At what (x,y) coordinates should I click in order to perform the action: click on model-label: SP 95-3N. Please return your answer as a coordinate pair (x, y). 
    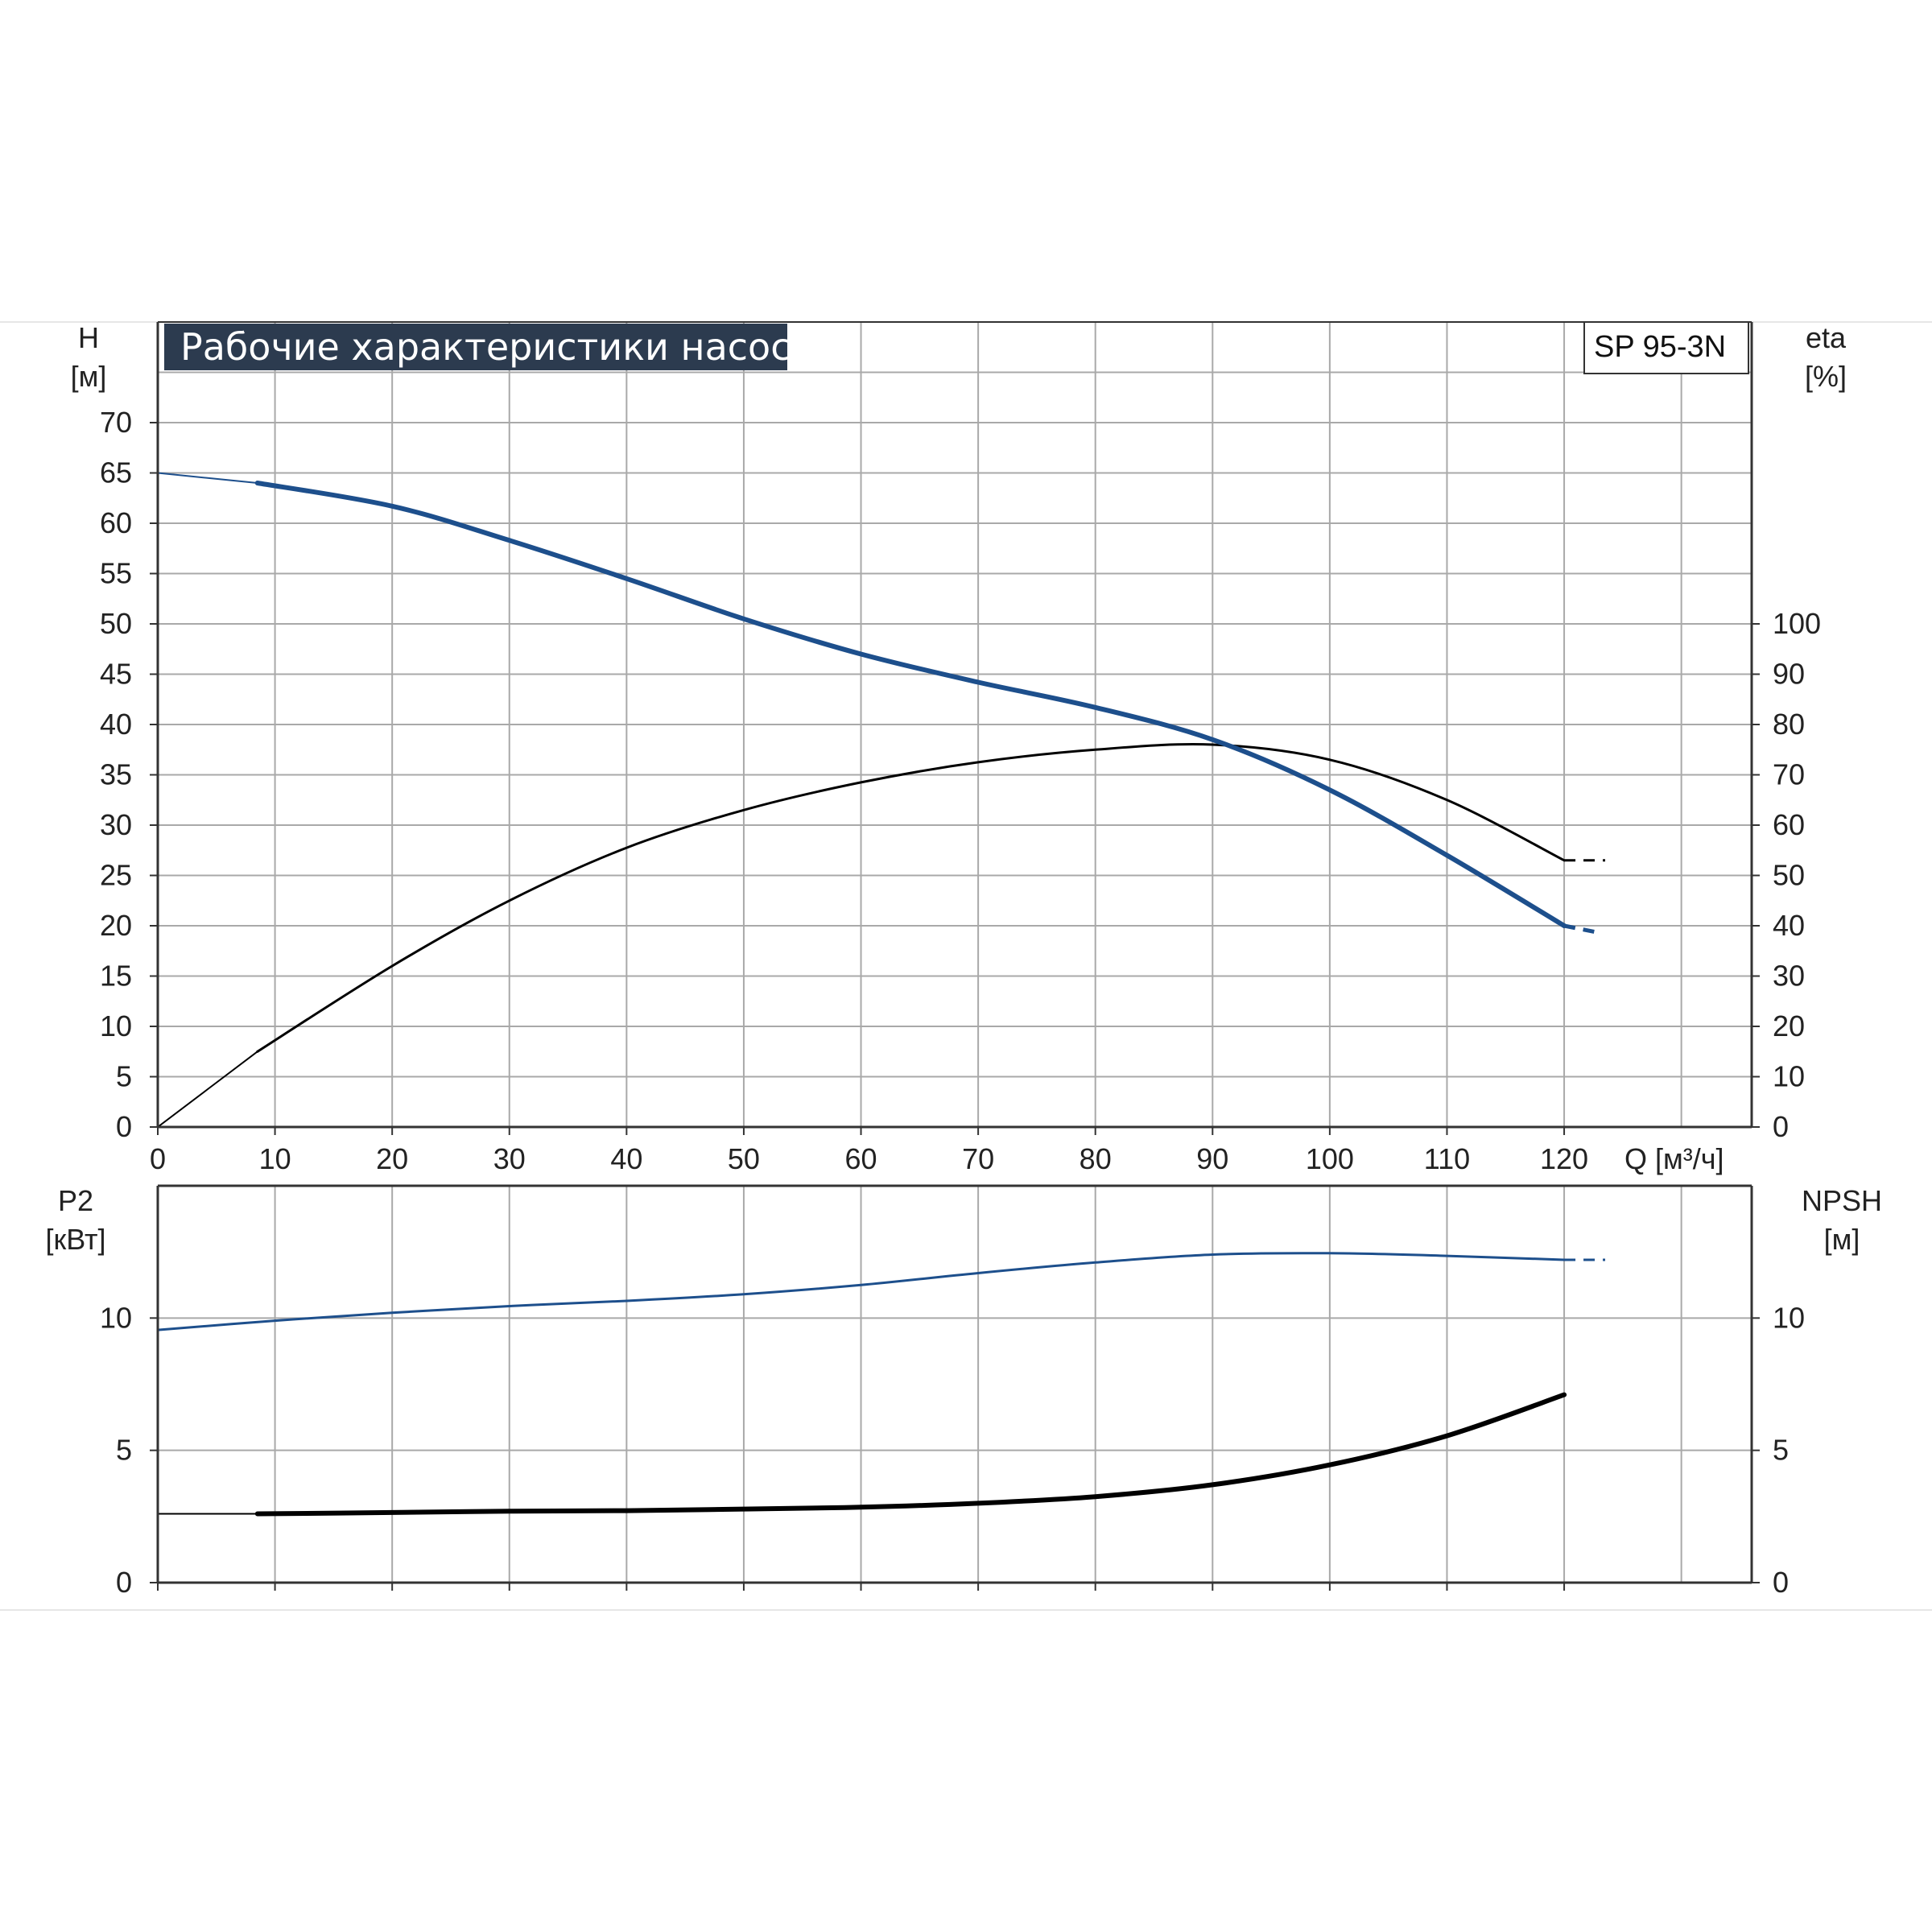
    Looking at the image, I should click on (1660, 347).